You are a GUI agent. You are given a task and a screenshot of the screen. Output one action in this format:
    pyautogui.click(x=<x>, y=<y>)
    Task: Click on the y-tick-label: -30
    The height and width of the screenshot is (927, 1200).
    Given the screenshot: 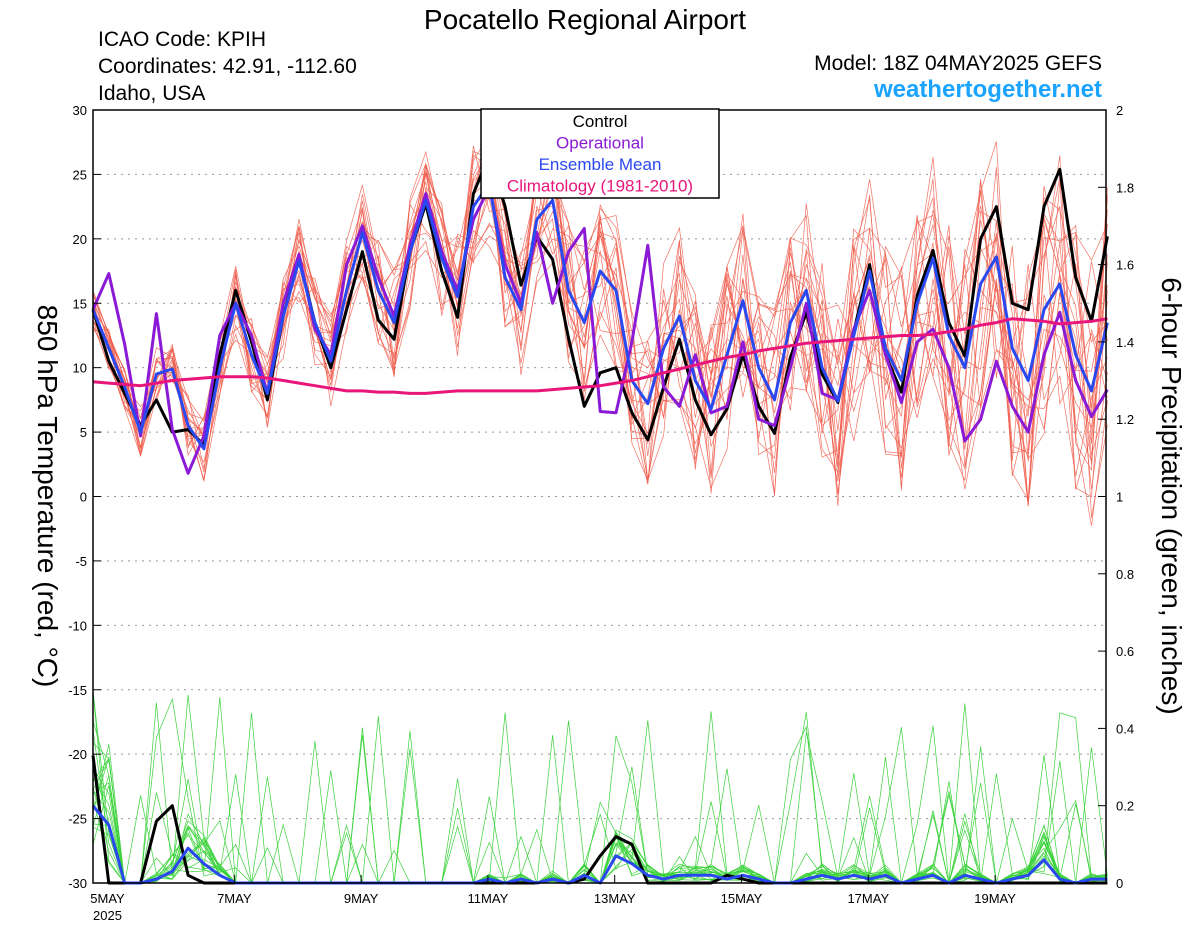 What is the action you would take?
    pyautogui.click(x=77, y=883)
    